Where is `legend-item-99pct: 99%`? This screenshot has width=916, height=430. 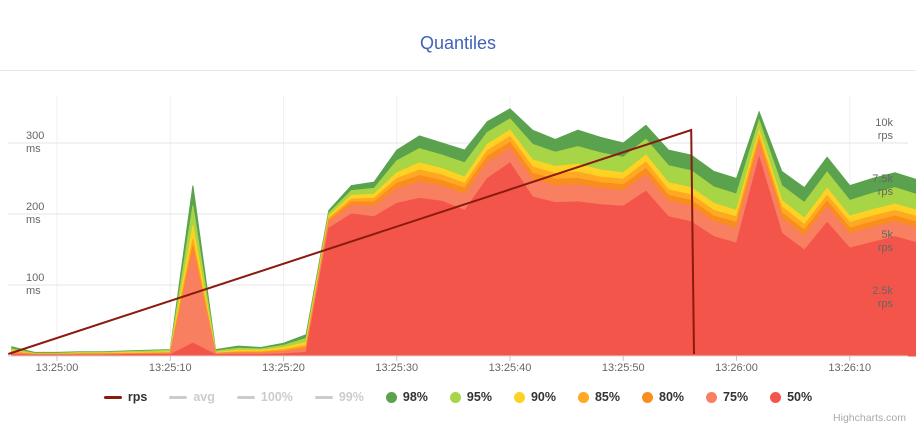
legend-item-99pct: 99% is located at coordinates (339, 397).